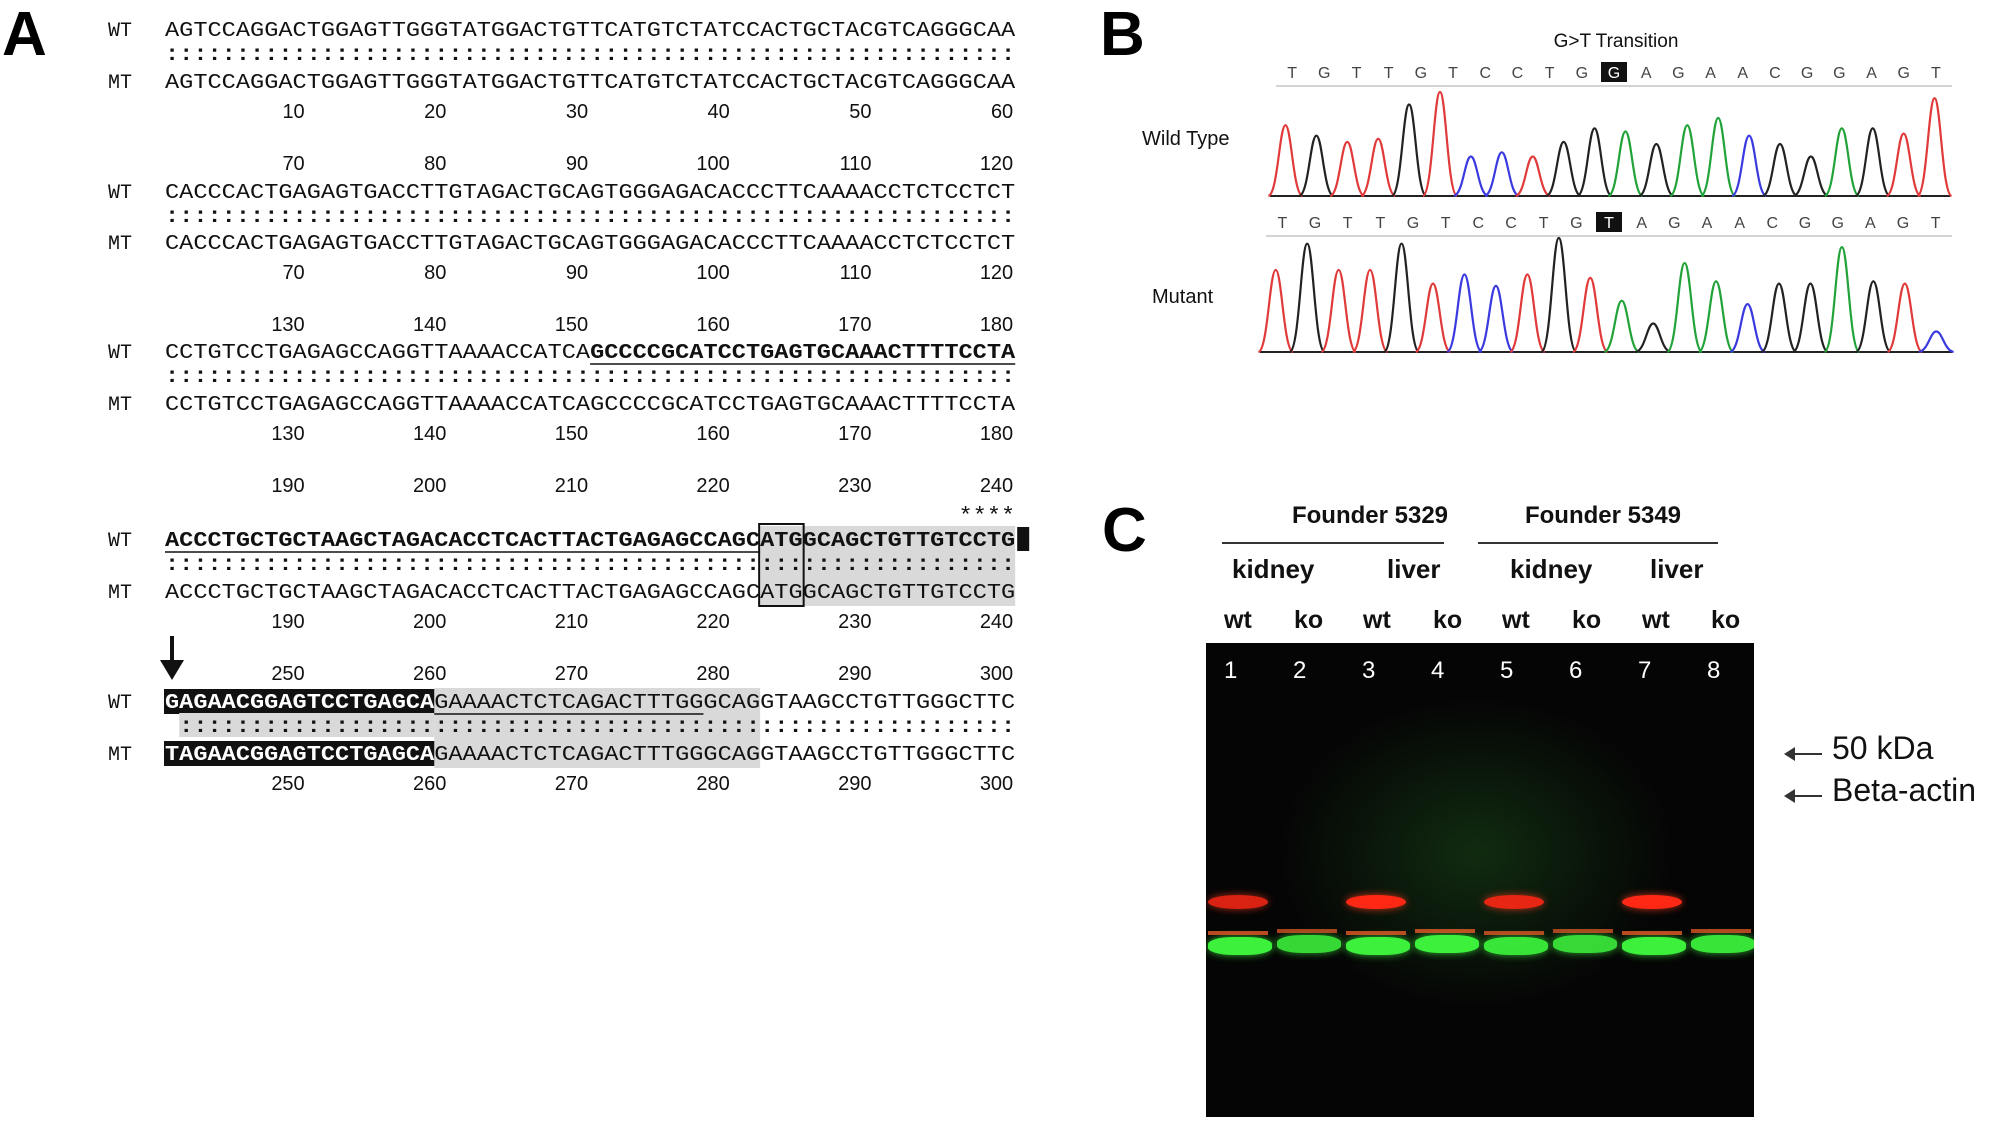 Image resolution: width=2006 pixels, height=1134 pixels. Describe the element at coordinates (1448, 620) in the screenshot. I see `genotype-label-4: ko` at that location.